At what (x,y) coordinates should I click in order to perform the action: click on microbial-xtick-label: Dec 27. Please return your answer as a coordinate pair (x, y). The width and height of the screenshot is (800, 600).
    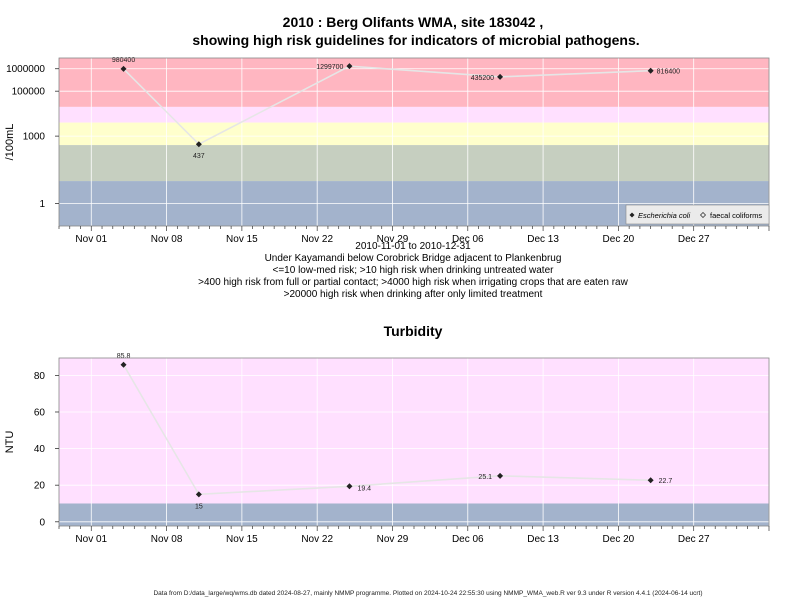
    Looking at the image, I should click on (694, 239).